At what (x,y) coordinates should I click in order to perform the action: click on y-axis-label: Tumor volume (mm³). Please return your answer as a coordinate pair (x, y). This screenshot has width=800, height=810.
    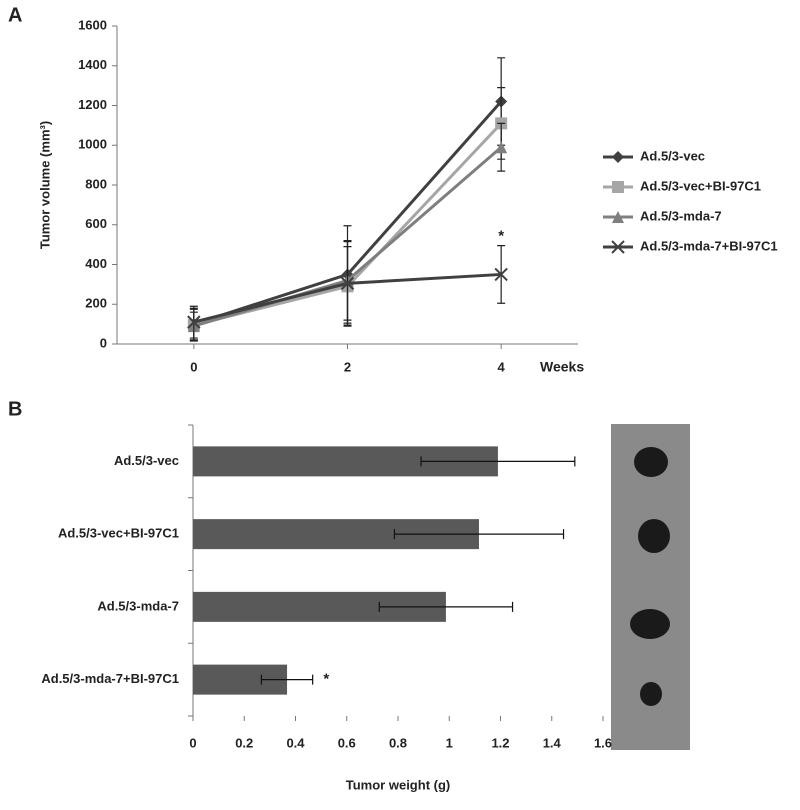
    Looking at the image, I should click on (44, 185).